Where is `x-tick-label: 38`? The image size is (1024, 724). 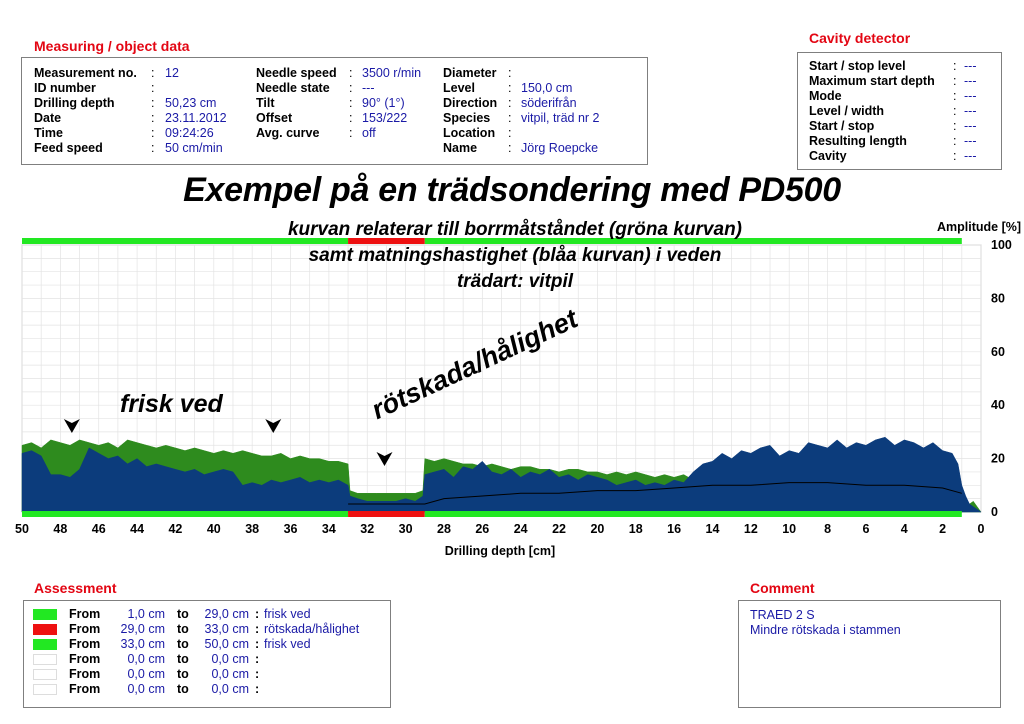
x-tick-label: 38 is located at coordinates (252, 529).